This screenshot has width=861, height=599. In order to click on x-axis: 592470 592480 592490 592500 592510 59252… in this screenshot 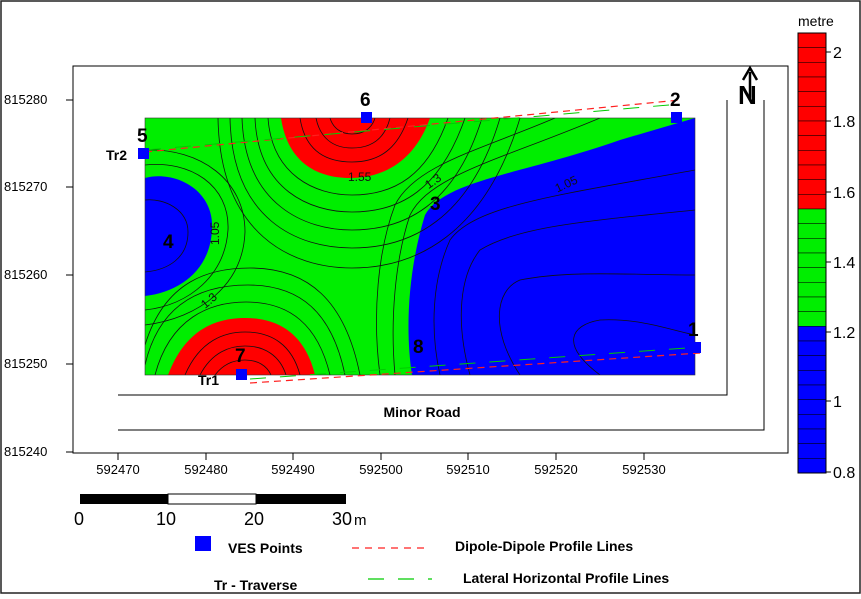, I will do `click(381, 465)`.